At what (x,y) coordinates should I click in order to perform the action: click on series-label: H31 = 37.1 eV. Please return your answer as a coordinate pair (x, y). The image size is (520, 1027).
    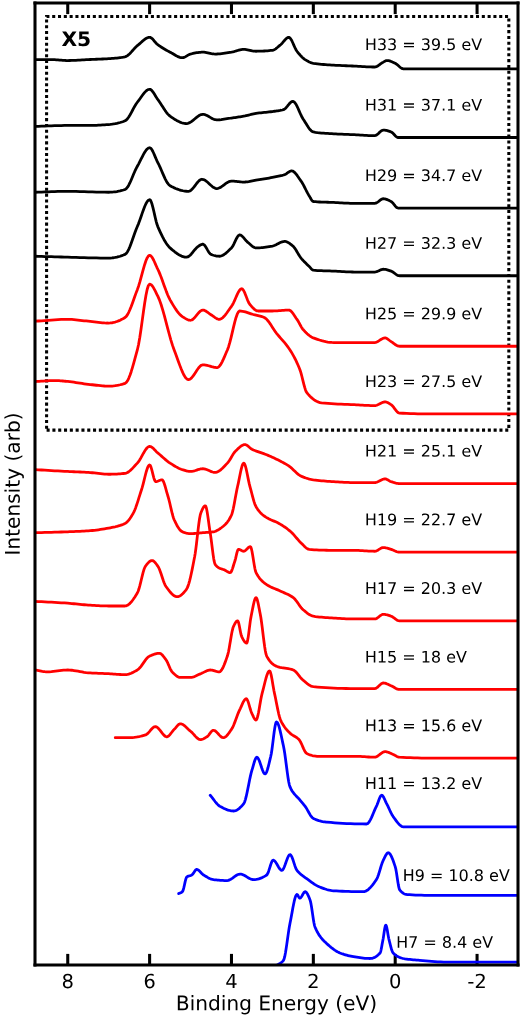
    Looking at the image, I should click on (424, 104).